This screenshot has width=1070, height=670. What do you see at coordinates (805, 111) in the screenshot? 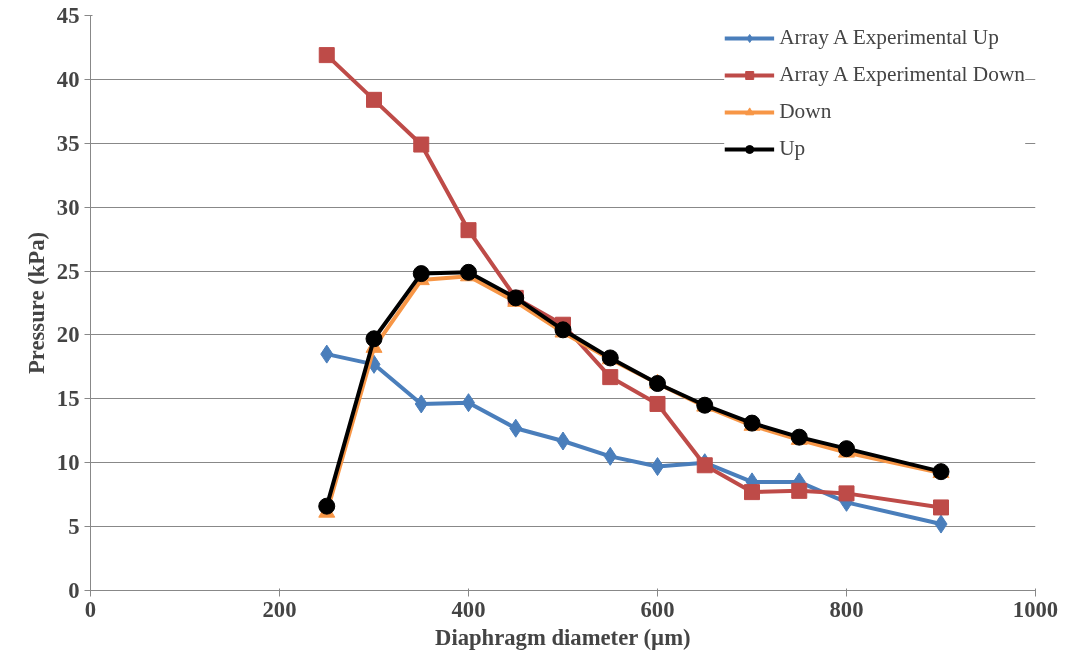
I see `legend-label: Down` at bounding box center [805, 111].